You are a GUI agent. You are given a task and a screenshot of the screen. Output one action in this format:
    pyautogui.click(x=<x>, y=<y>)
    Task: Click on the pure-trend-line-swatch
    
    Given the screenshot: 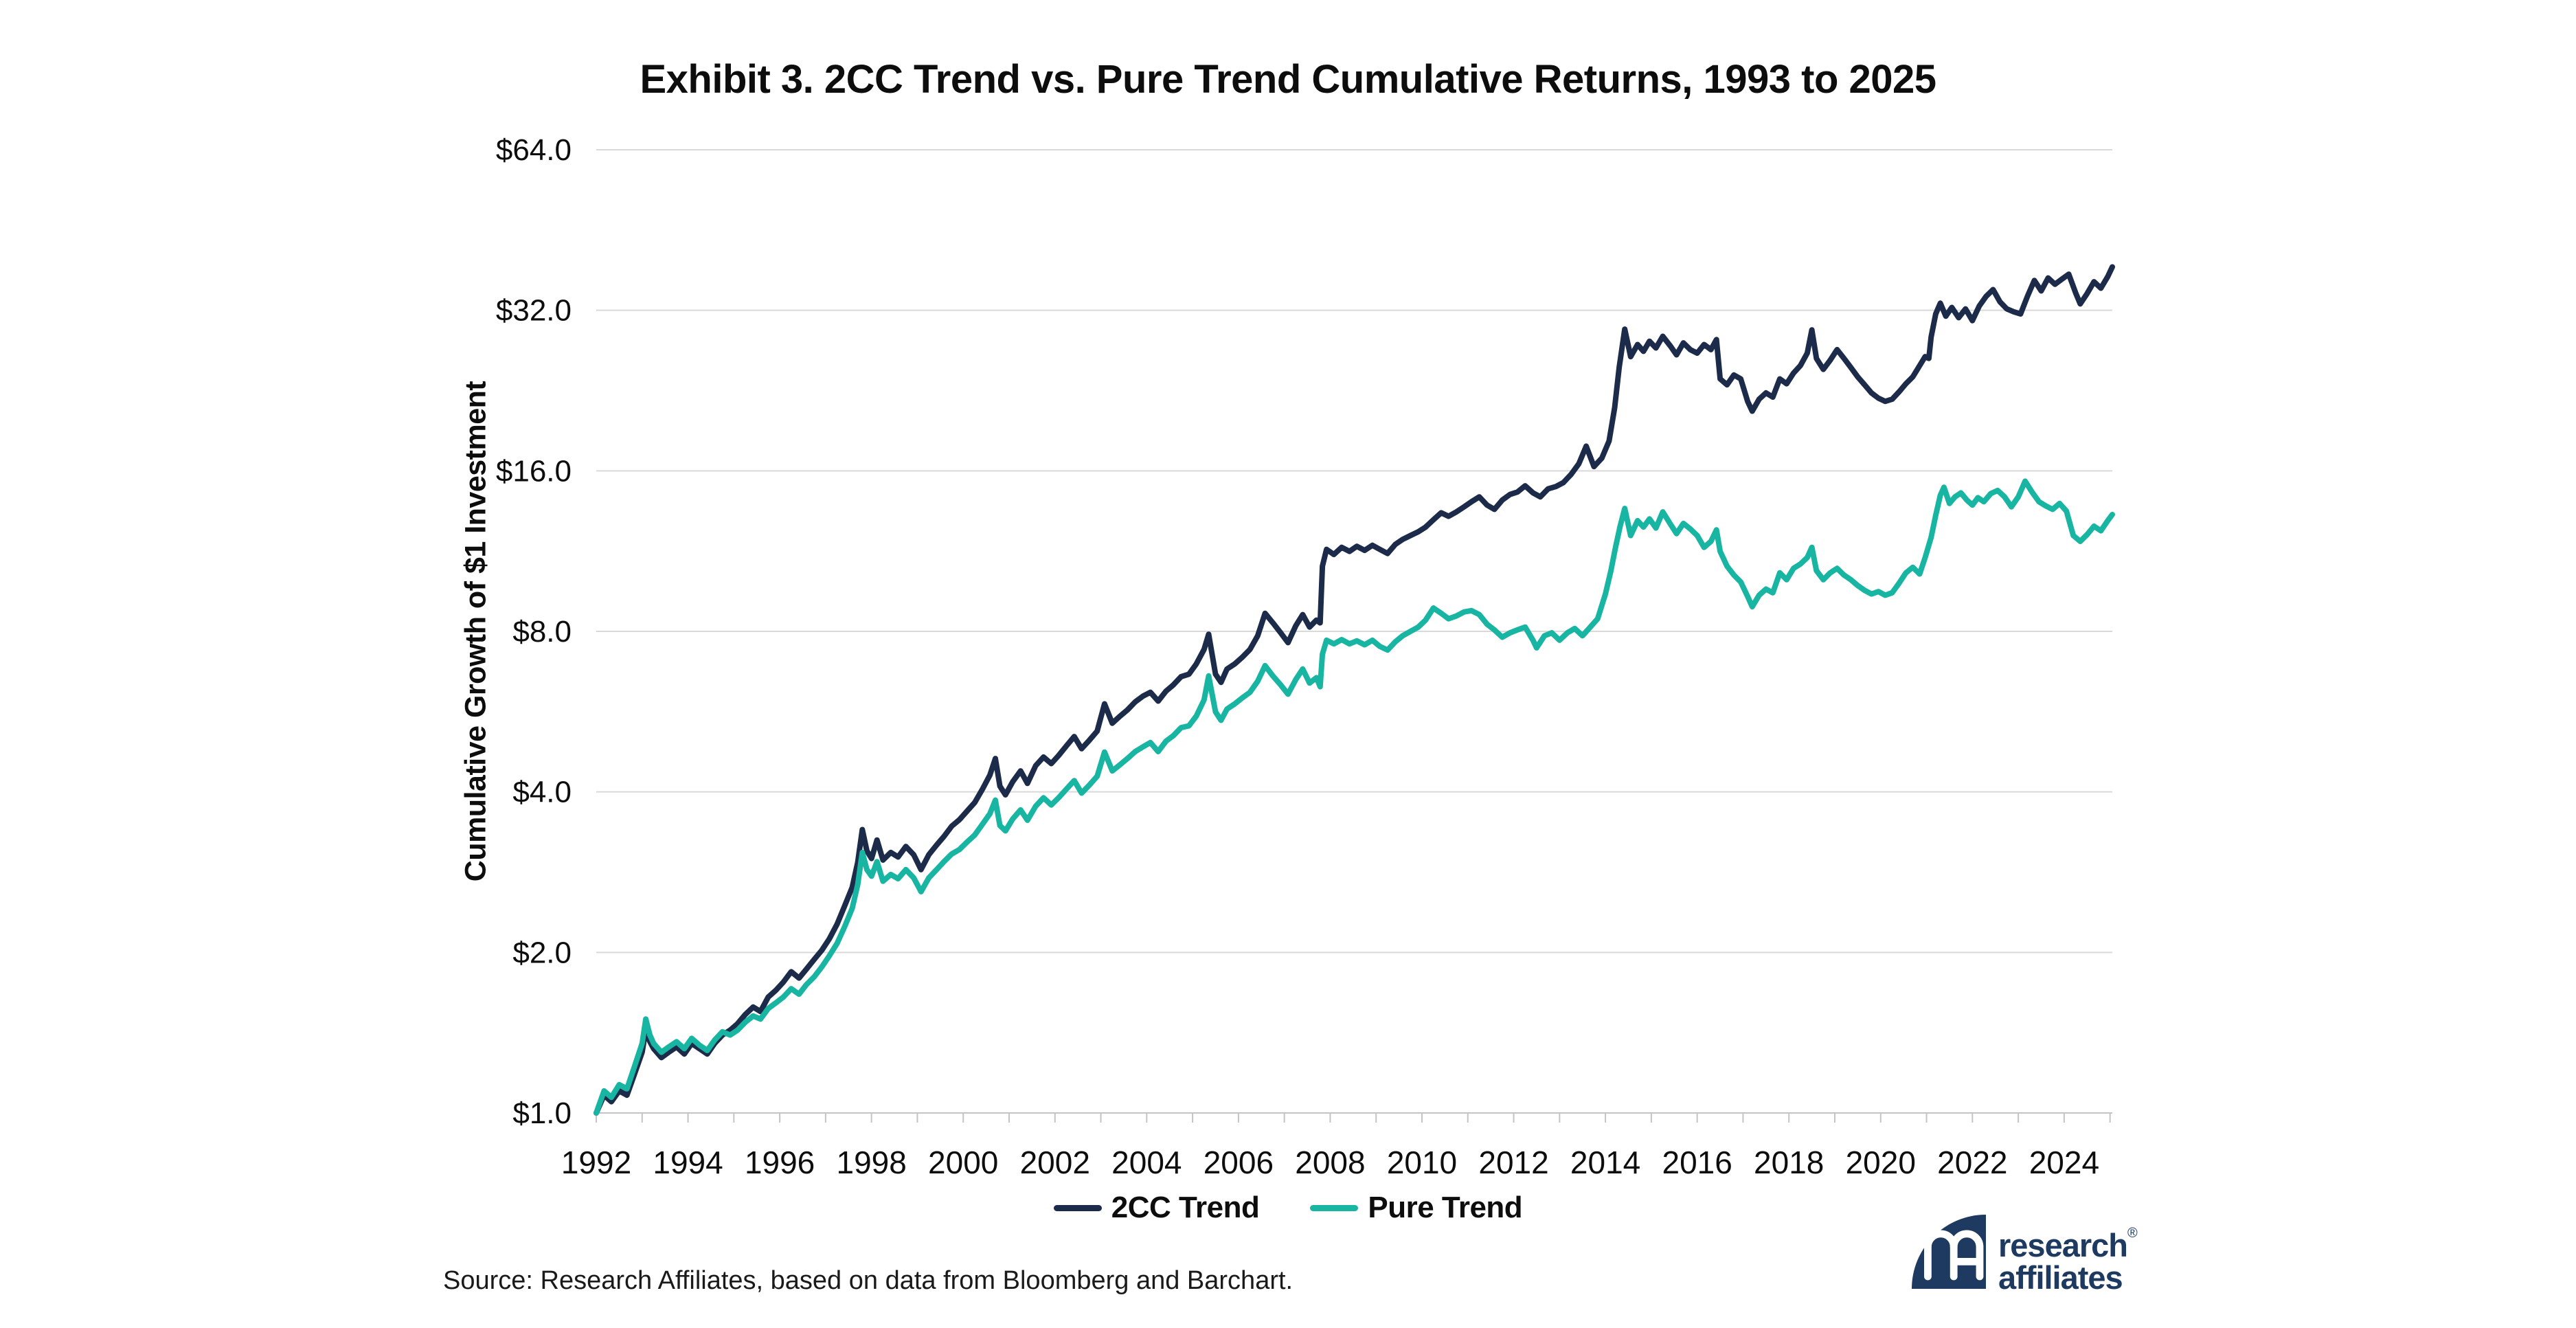 What is the action you would take?
    pyautogui.click(x=1334, y=1207)
    